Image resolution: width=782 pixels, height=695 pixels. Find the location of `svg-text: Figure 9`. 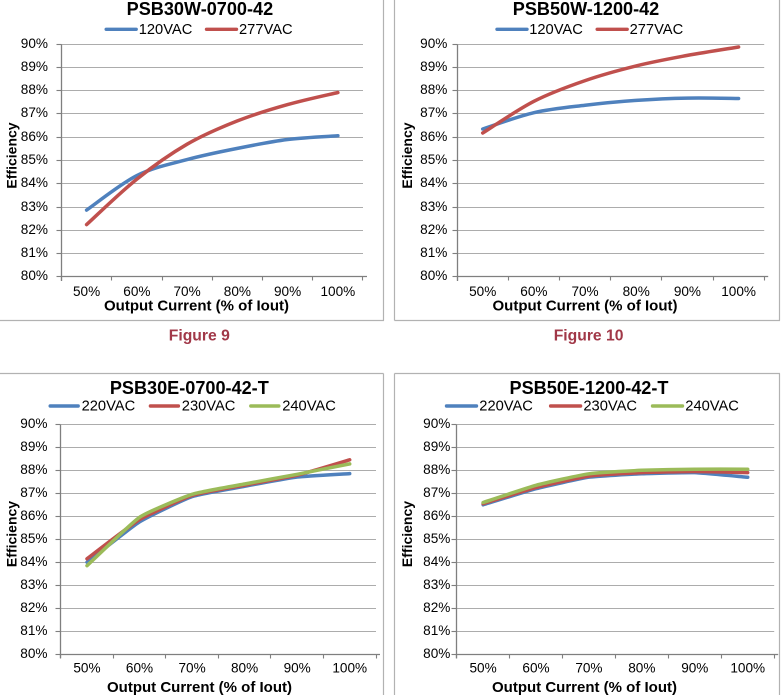

svg-text: Figure 9 is located at coordinates (199, 336).